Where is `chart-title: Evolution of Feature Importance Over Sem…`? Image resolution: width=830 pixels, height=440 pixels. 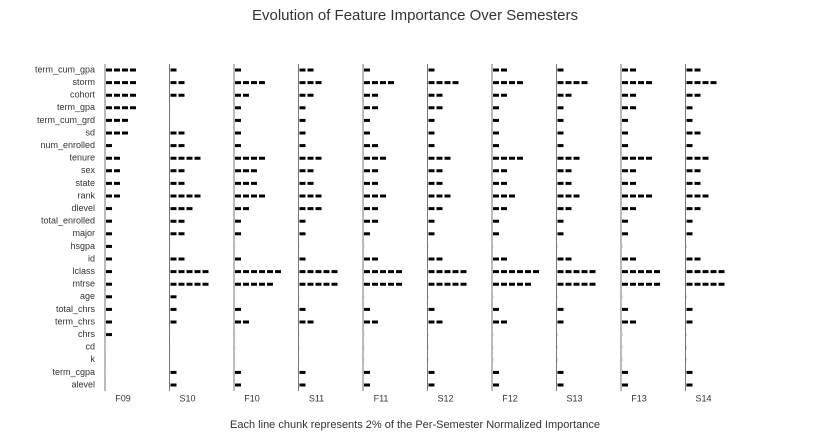 chart-title: Evolution of Feature Importance Over Sem… is located at coordinates (415, 15).